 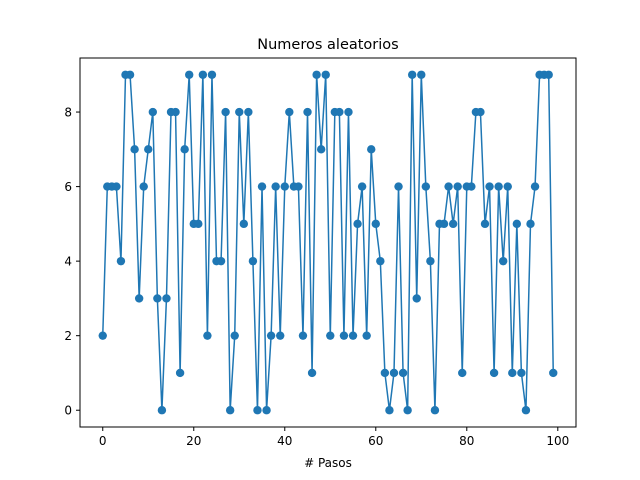 I want to click on y-tick-label: 0, so click(x=68, y=411).